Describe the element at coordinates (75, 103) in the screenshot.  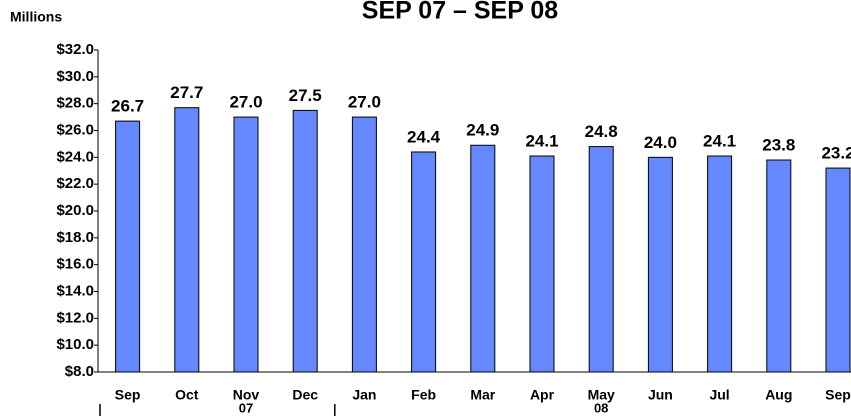
I see `y-tick-label: $28.0` at that location.